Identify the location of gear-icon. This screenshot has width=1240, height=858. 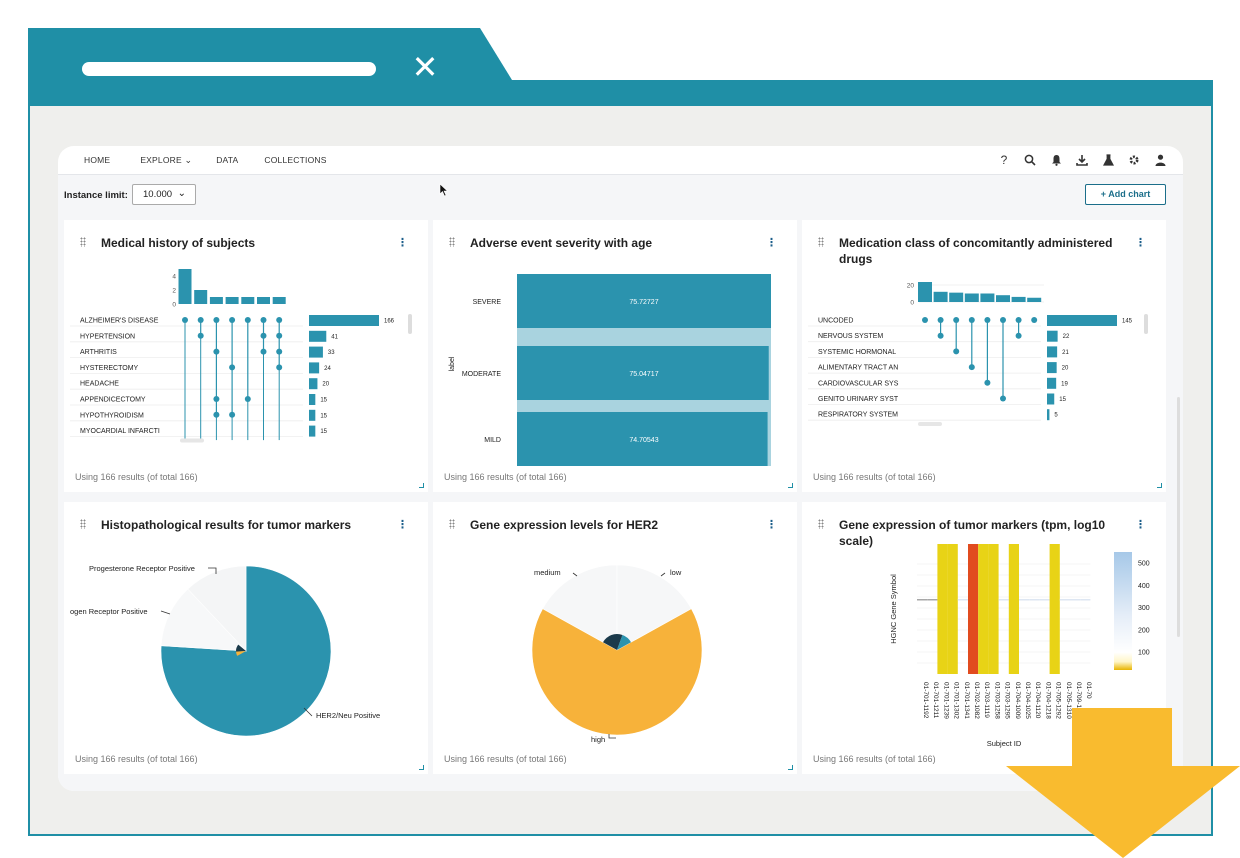
(1134, 160).